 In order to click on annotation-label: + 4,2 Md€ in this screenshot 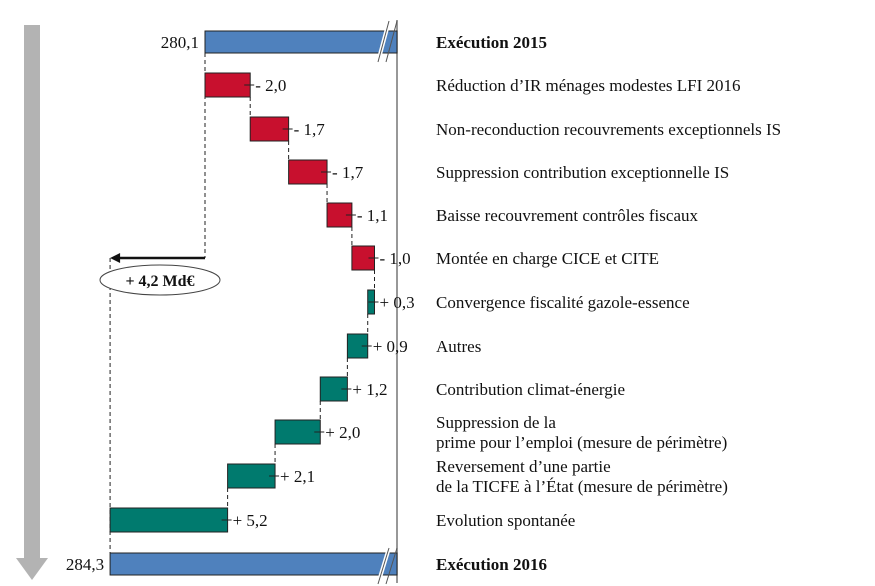, I will do `click(159, 281)`.